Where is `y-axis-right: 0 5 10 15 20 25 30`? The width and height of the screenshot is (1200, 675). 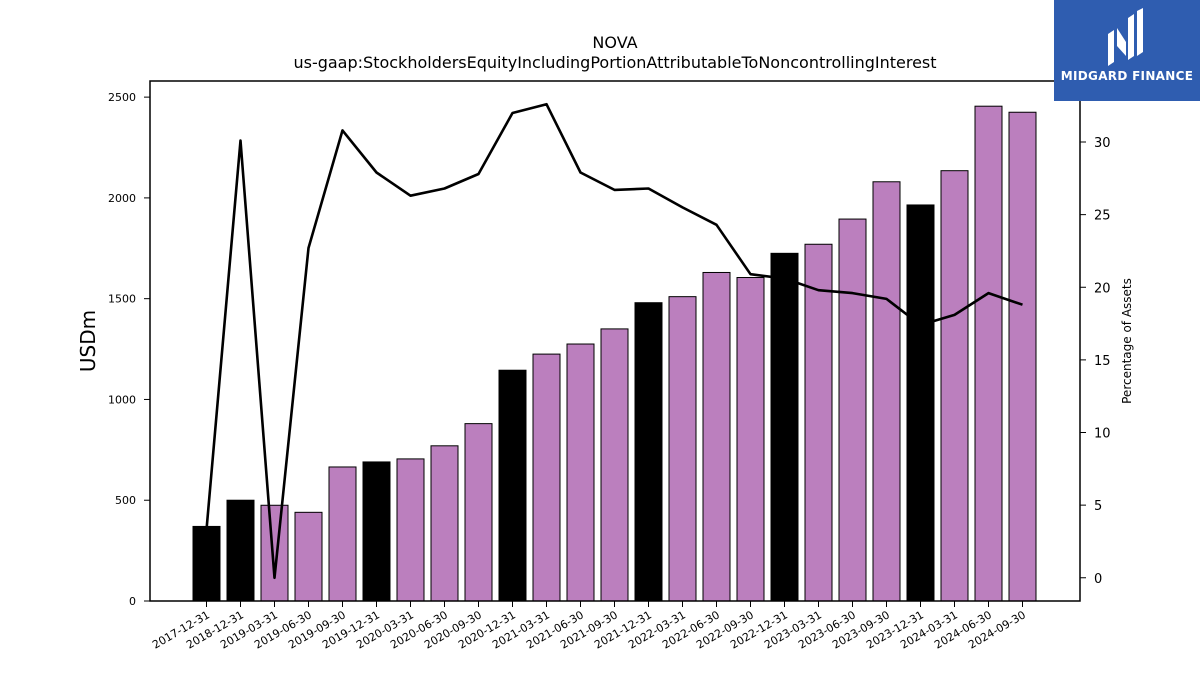
y-axis-right: 0 5 10 15 20 25 30 is located at coordinates (1095, 361).